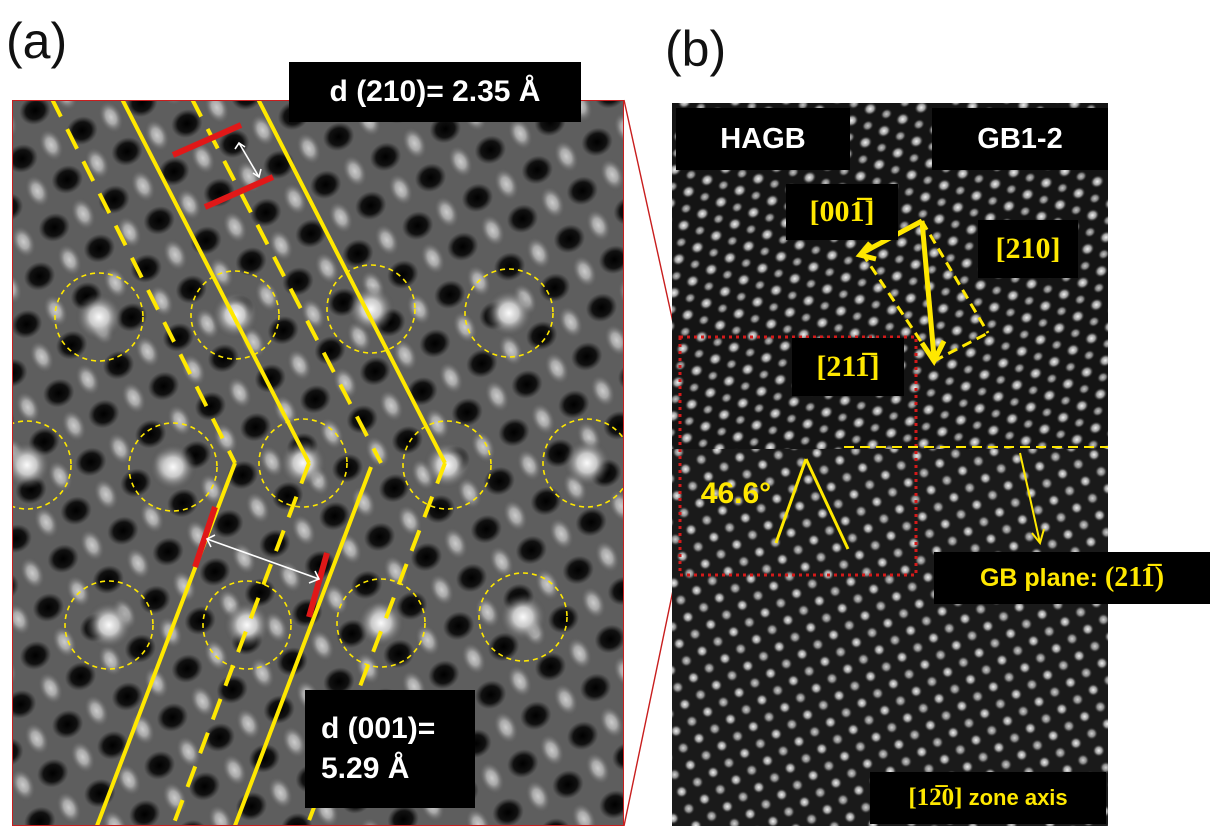 The height and width of the screenshot is (826, 1211). I want to click on zone-axis-index: [12̅0], so click(935, 797).